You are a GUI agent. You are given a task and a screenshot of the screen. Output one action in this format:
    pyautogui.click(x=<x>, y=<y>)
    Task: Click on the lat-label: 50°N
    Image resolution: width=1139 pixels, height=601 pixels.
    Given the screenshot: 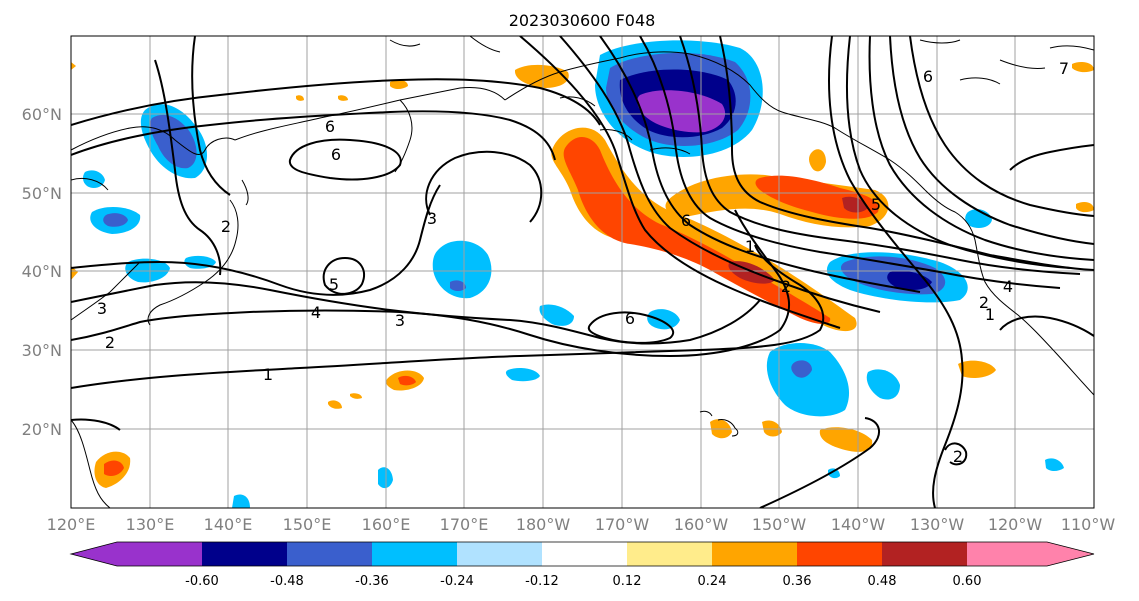 What is the action you would take?
    pyautogui.click(x=42, y=193)
    